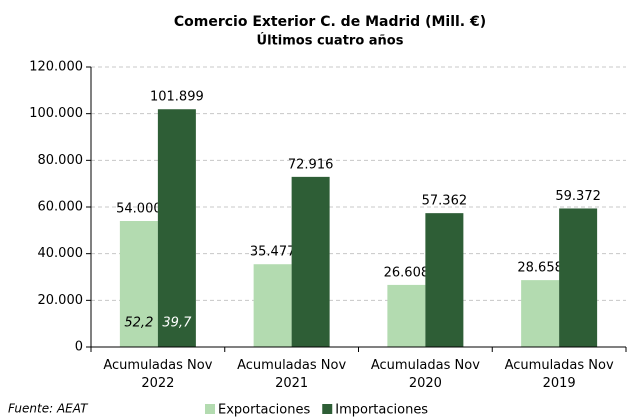 Image resolution: width=631 pixels, height=419 pixels. Describe the element at coordinates (56, 113) in the screenshot. I see `y-tick-label: 100.000` at that location.